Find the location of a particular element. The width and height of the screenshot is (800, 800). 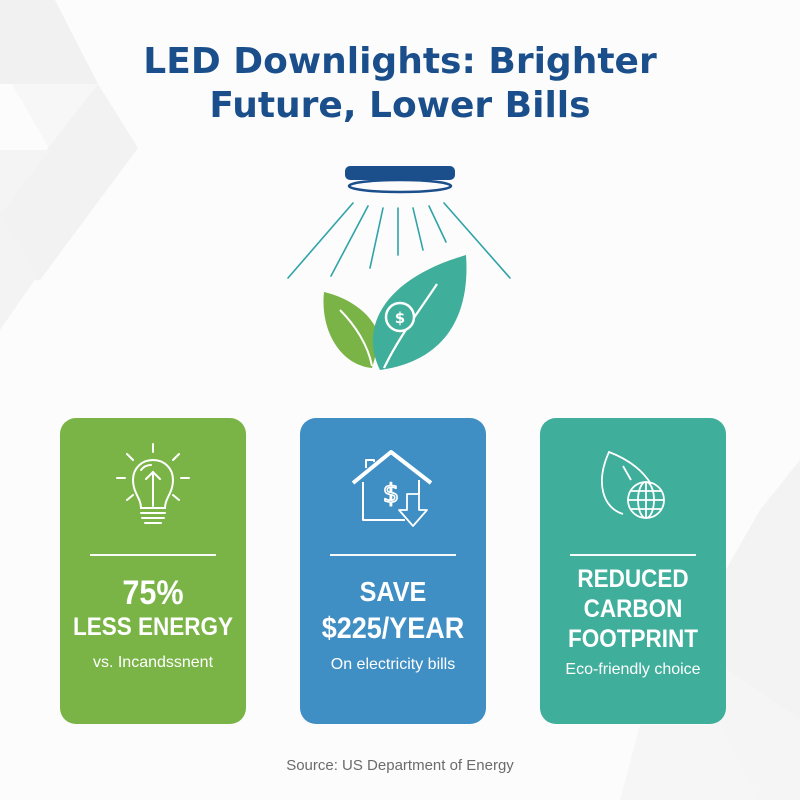

source-caption: Source: US Department of Energy is located at coordinates (400, 765).